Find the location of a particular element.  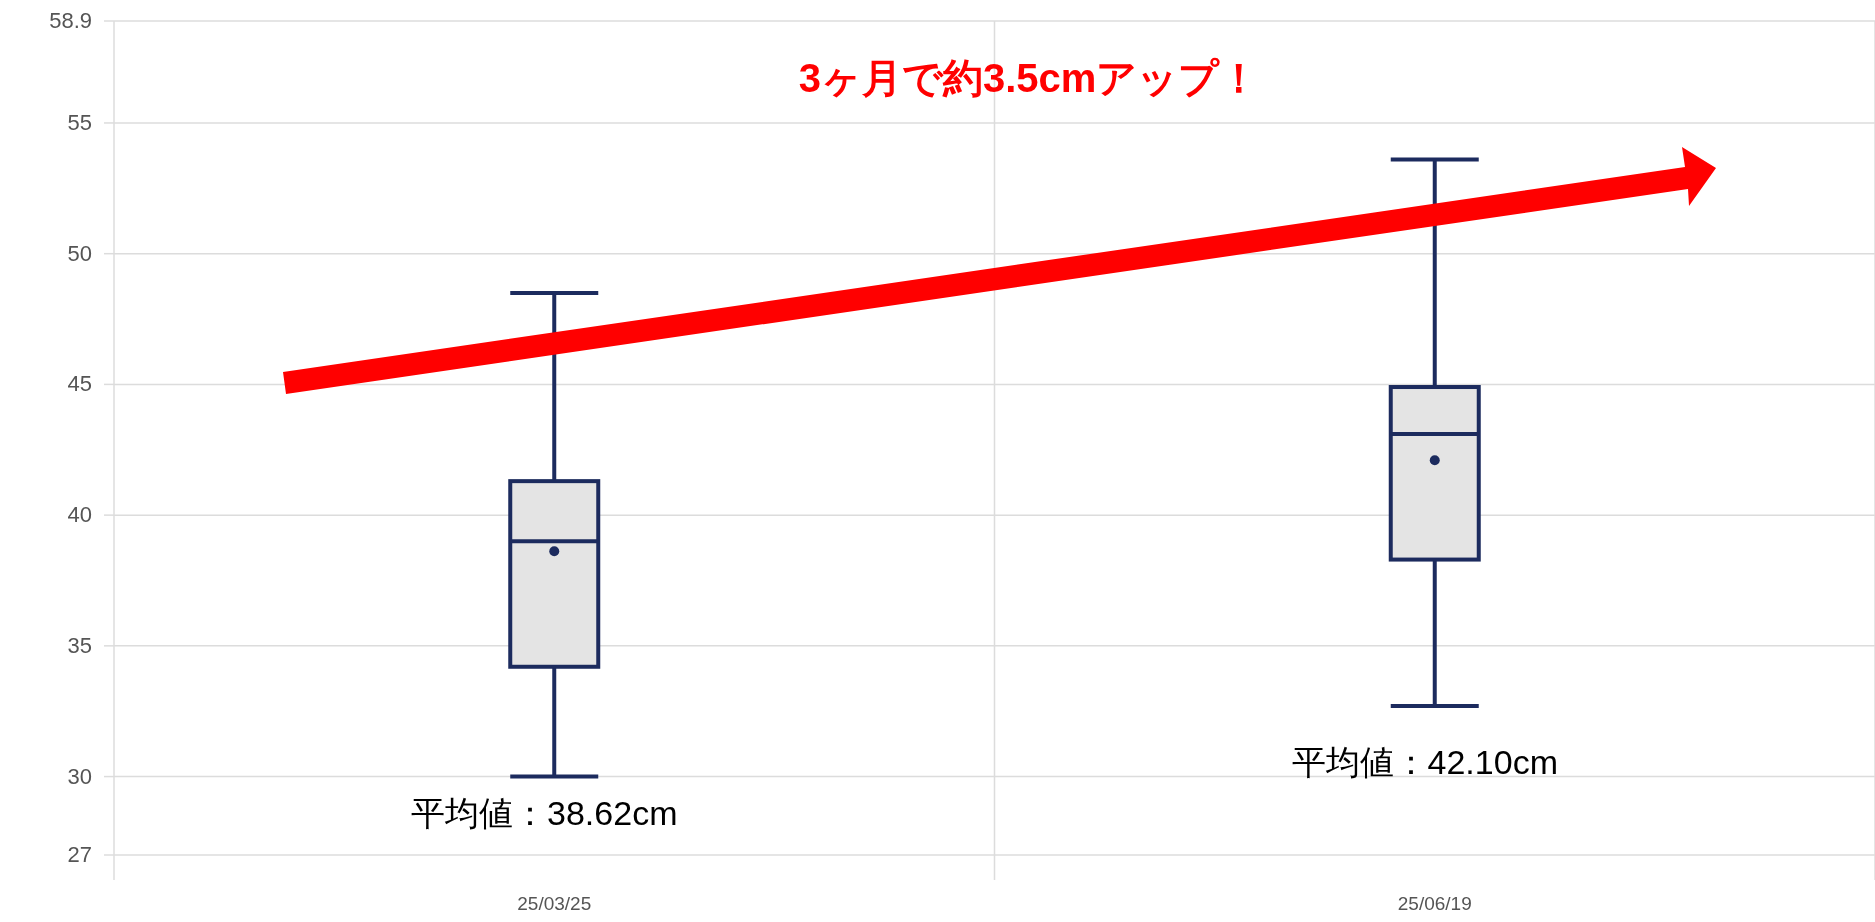

y-tick-label: 45 is located at coordinates (79, 384).